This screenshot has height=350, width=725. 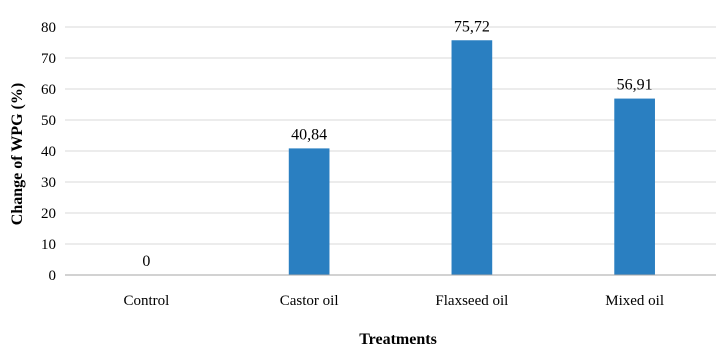 What do you see at coordinates (635, 85) in the screenshot?
I see `data-label: 56,91` at bounding box center [635, 85].